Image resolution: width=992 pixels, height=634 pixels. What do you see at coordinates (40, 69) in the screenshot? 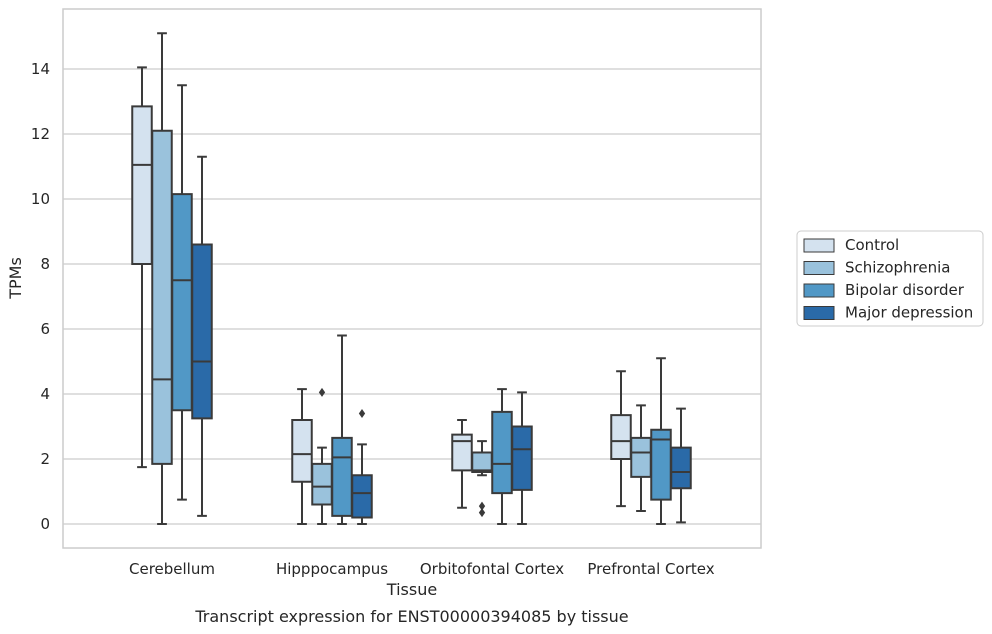
I see `y-tick-label: 14` at bounding box center [40, 69].